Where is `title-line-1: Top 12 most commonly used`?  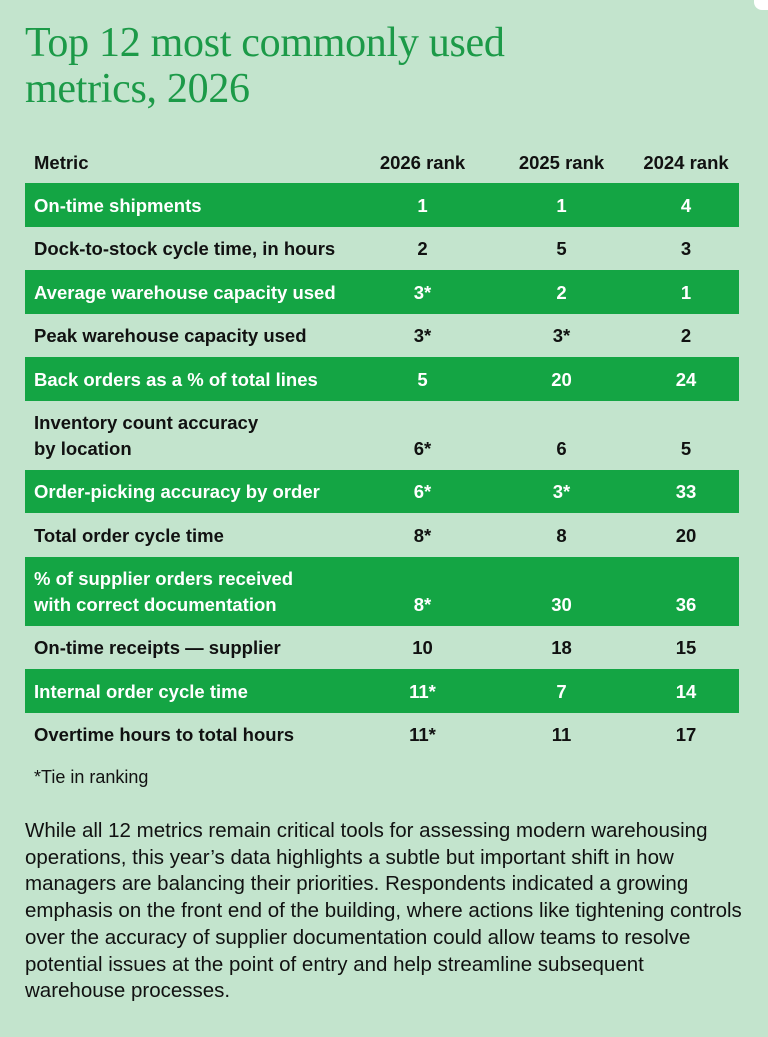 title-line-1: Top 12 most commonly used is located at coordinates (265, 43).